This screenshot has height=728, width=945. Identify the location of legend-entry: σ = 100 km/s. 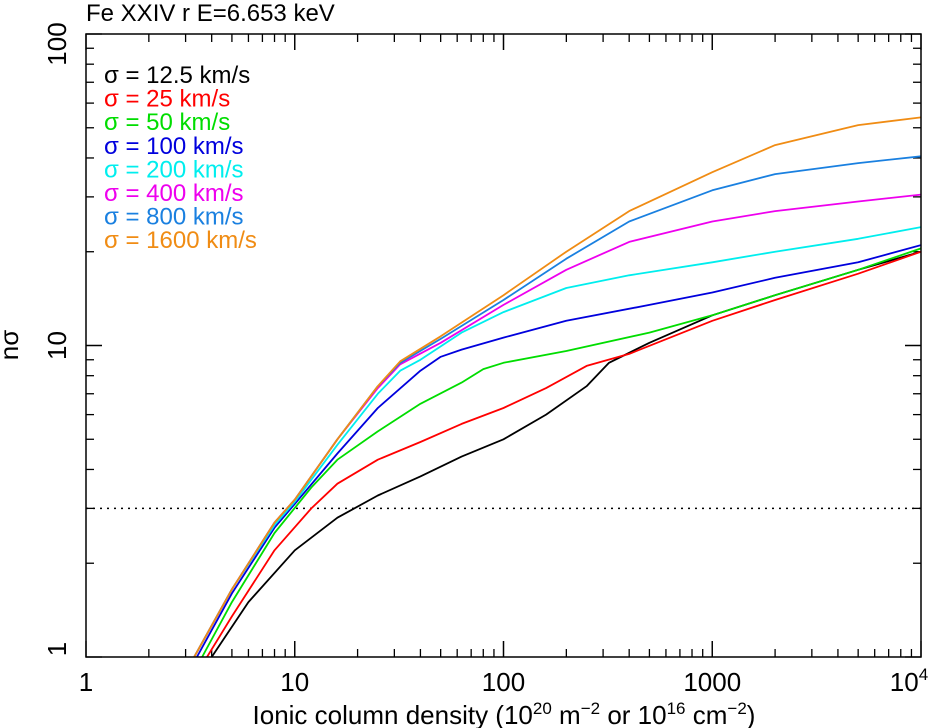
(174, 146).